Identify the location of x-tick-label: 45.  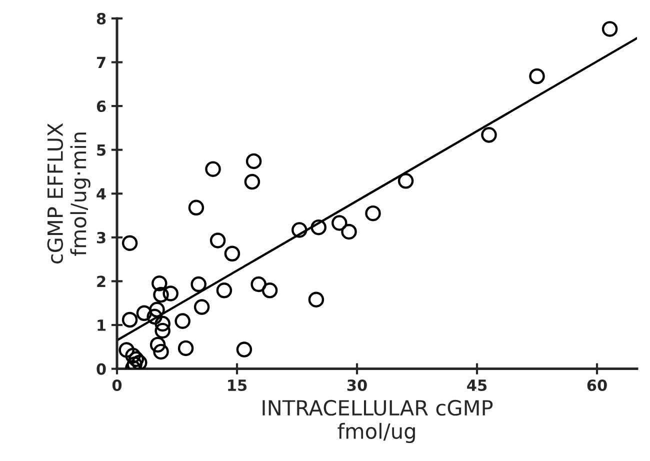
(477, 386).